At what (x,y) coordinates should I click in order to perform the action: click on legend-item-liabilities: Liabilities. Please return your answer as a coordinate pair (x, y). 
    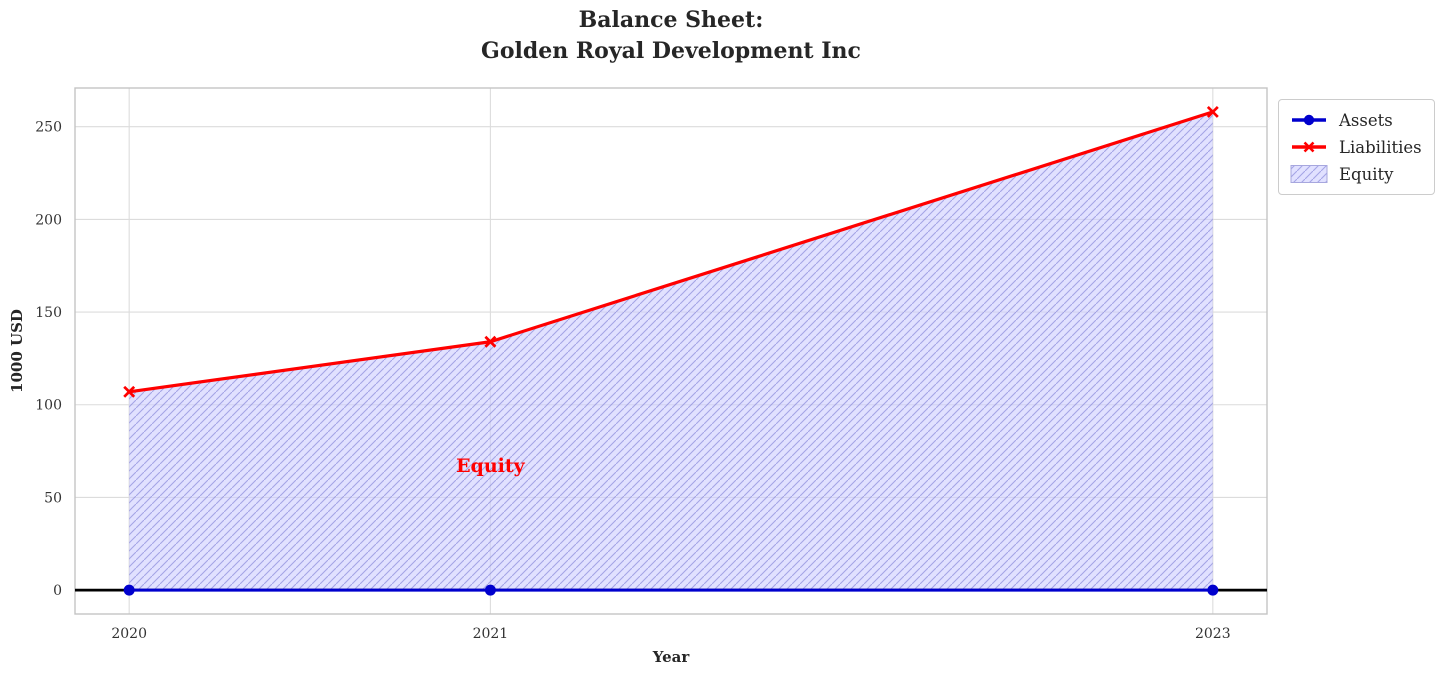
    Looking at the image, I should click on (1355, 147).